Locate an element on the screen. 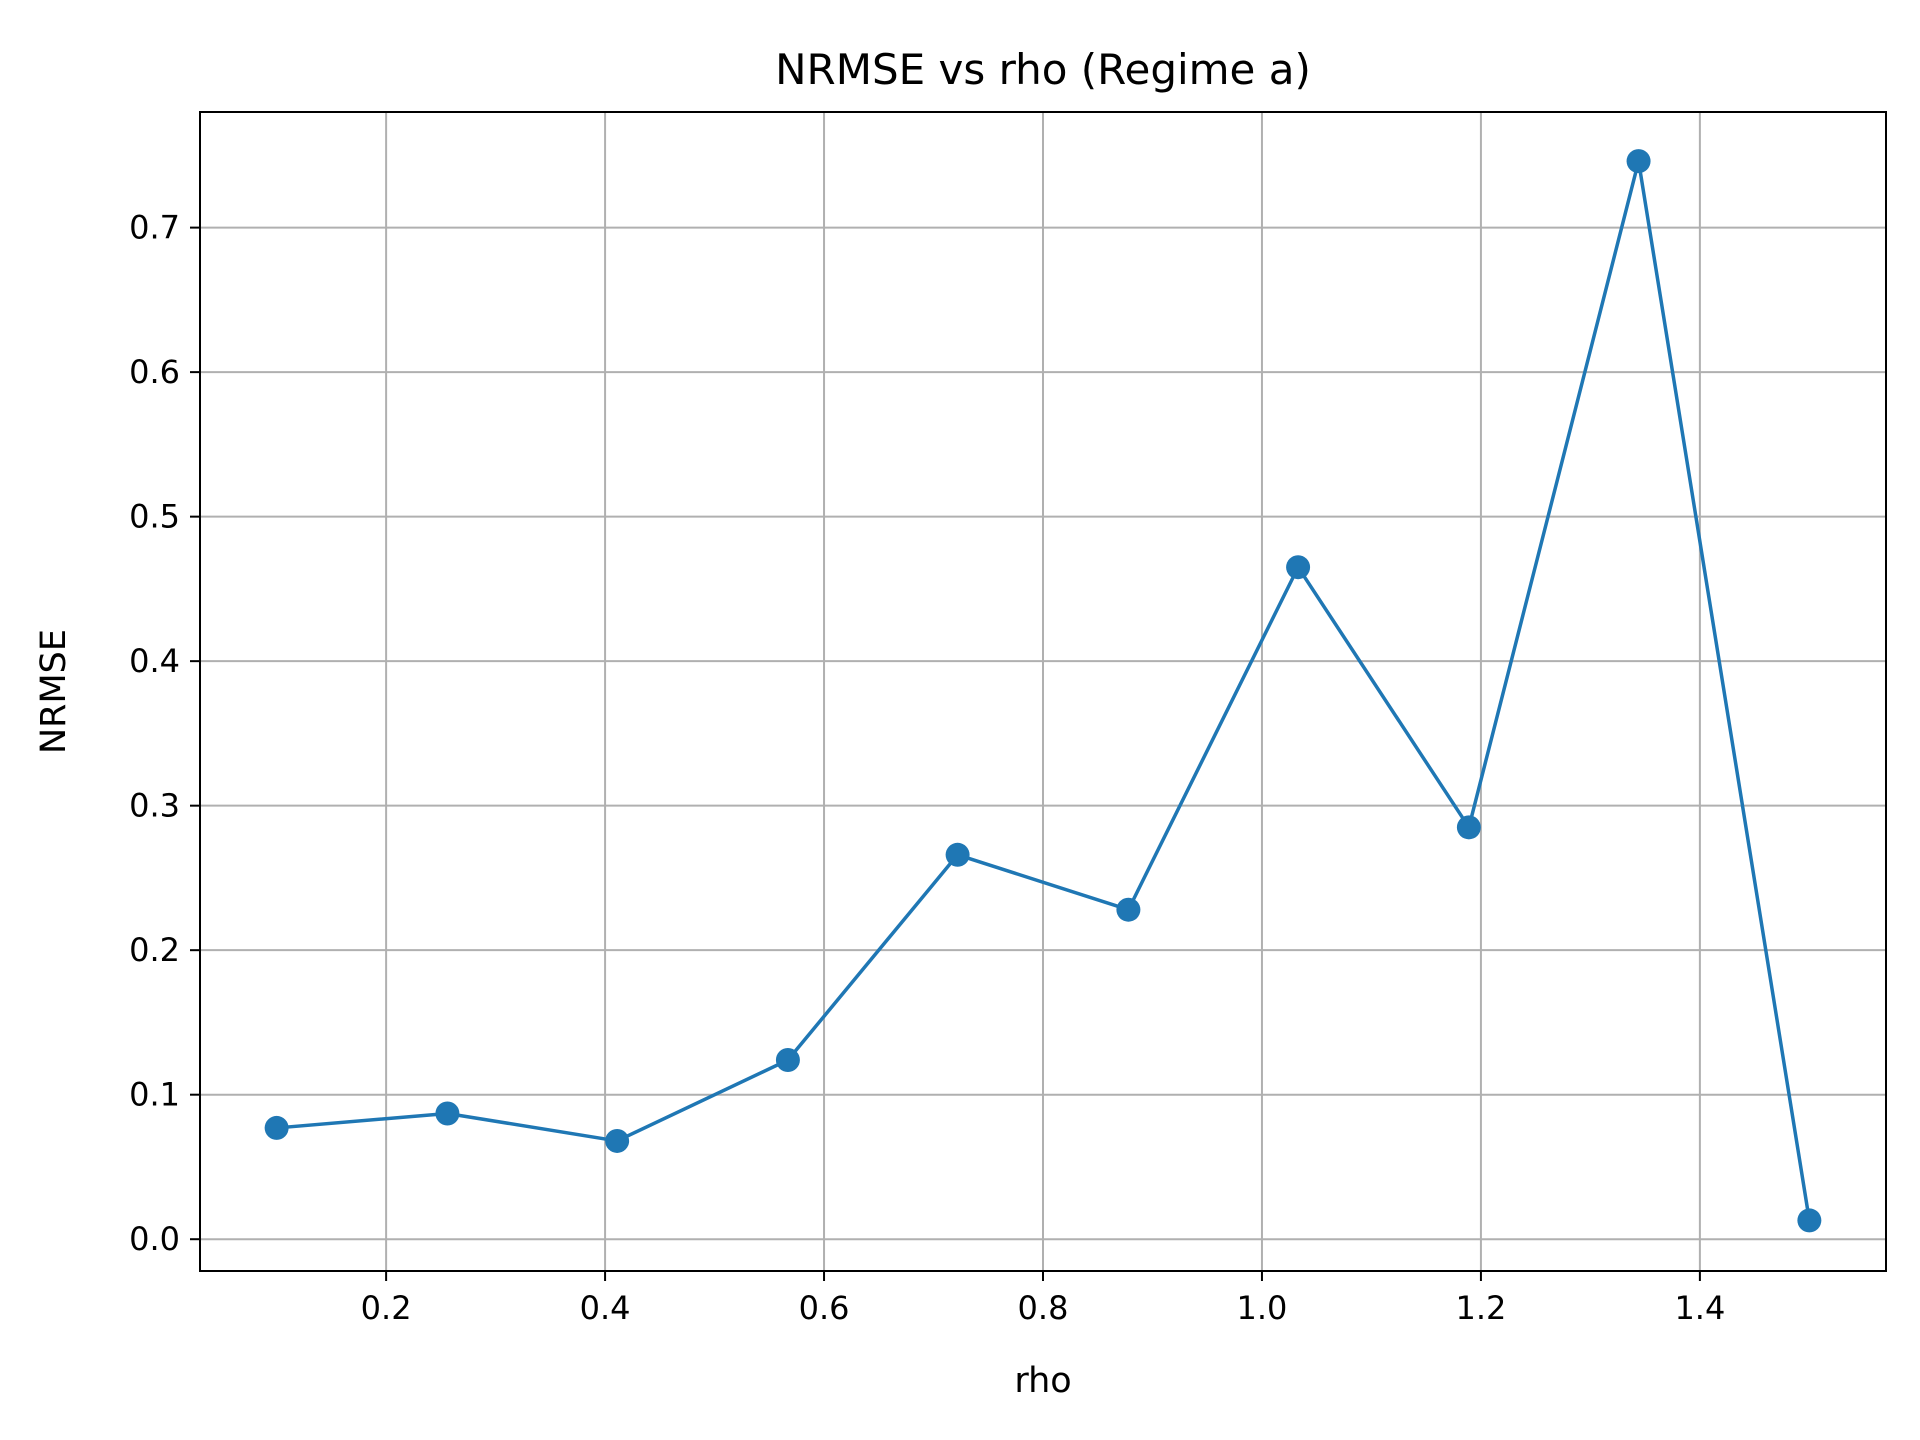  x-axis-title: rho is located at coordinates (1042, 1381).